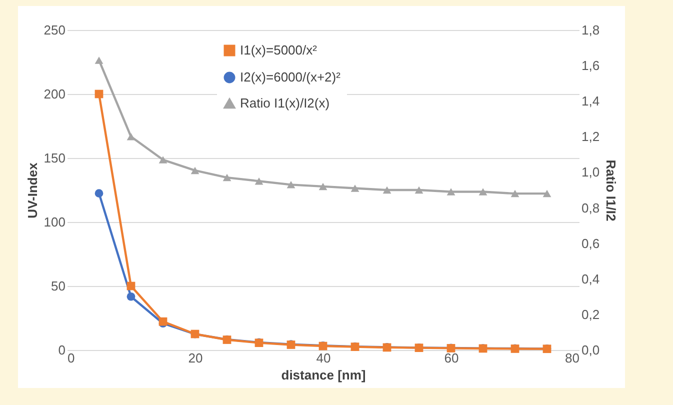 This screenshot has width=673, height=405. Describe the element at coordinates (58, 286) in the screenshot. I see `y-tick-label: 50` at that location.